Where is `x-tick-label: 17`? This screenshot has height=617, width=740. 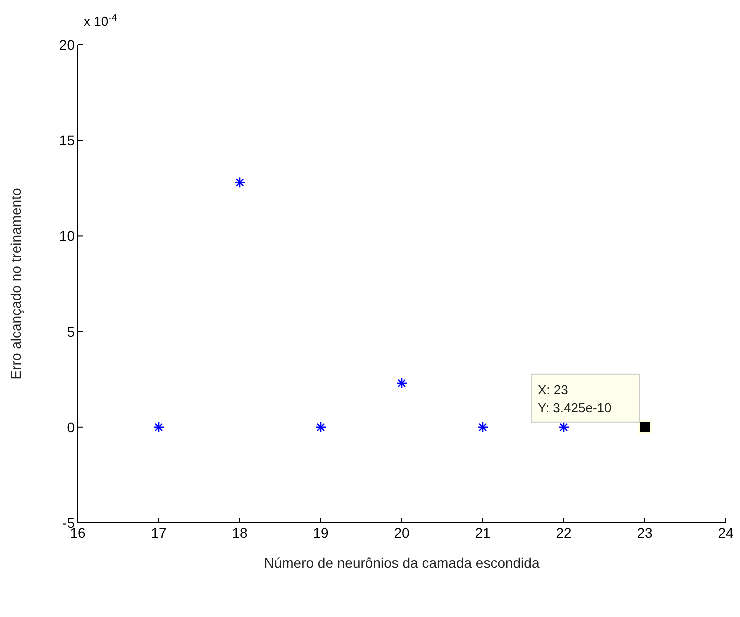 x-tick-label: 17 is located at coordinates (159, 532).